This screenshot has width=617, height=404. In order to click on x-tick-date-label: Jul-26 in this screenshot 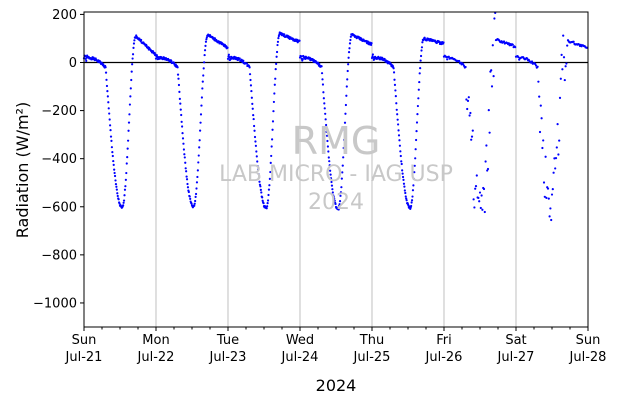, I will do `click(444, 357)`.